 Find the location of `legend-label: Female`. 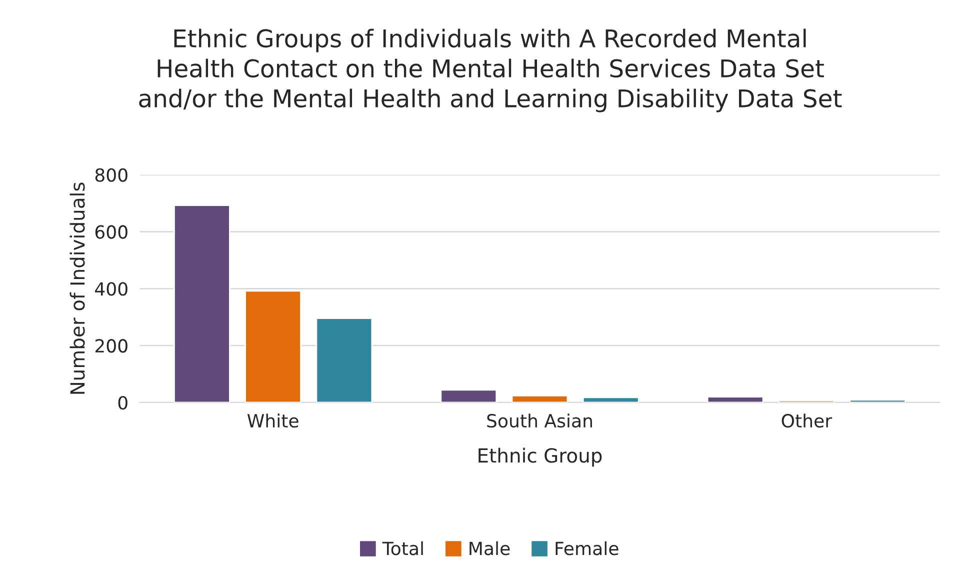

legend-label: Female is located at coordinates (587, 548).